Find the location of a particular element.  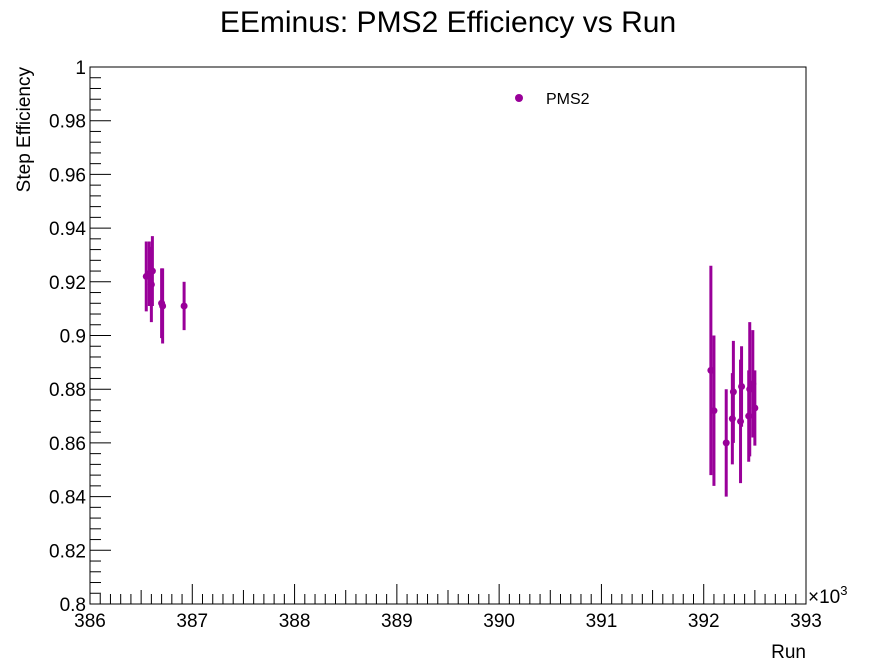

x-multiplier-exponent: 3 is located at coordinates (843, 590).